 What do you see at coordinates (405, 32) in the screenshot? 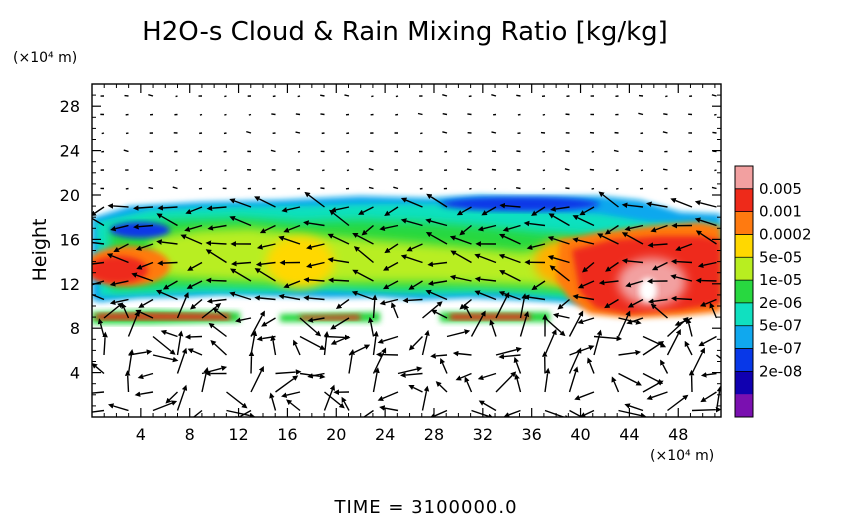
I see `chart-title: H2O-s Cloud & Rain Mixing Ratio [kg/kg]` at bounding box center [405, 32].